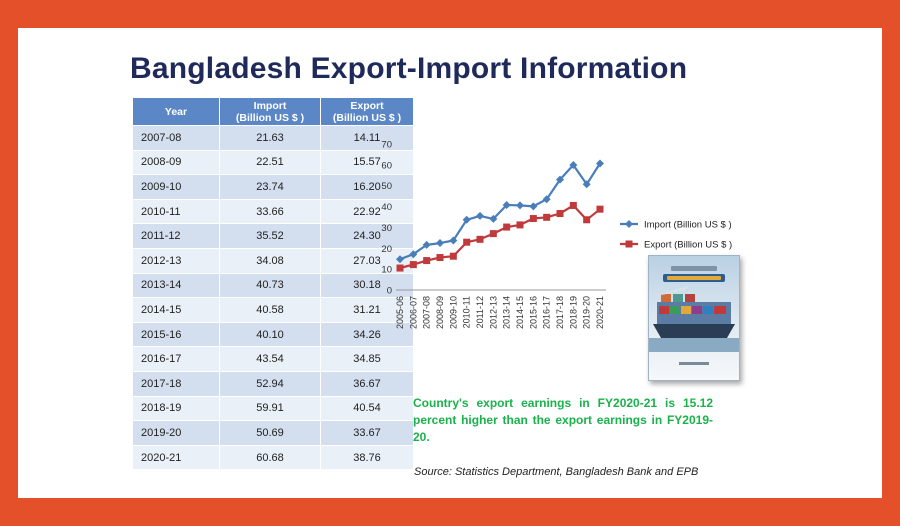 The height and width of the screenshot is (526, 900). I want to click on header-export-label: Export, so click(367, 105).